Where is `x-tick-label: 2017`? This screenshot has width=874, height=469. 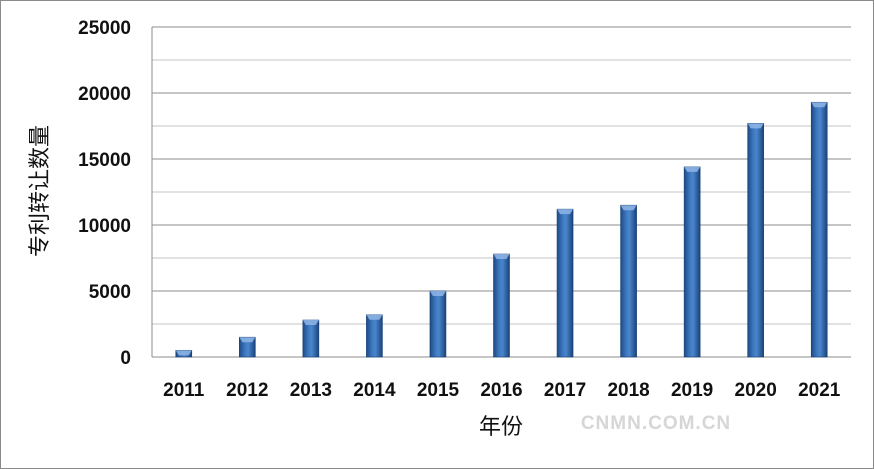 x-tick-label: 2017 is located at coordinates (565, 390).